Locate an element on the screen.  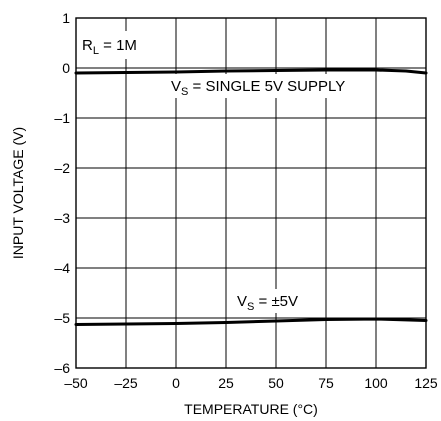
vs-dual-annotation: VS = ±5V is located at coordinates (267, 303).